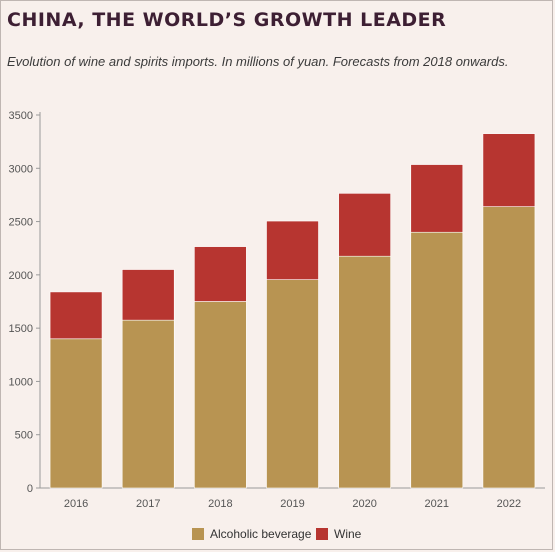  Describe the element at coordinates (76, 315) in the screenshot. I see `bar-wine-2016` at that location.